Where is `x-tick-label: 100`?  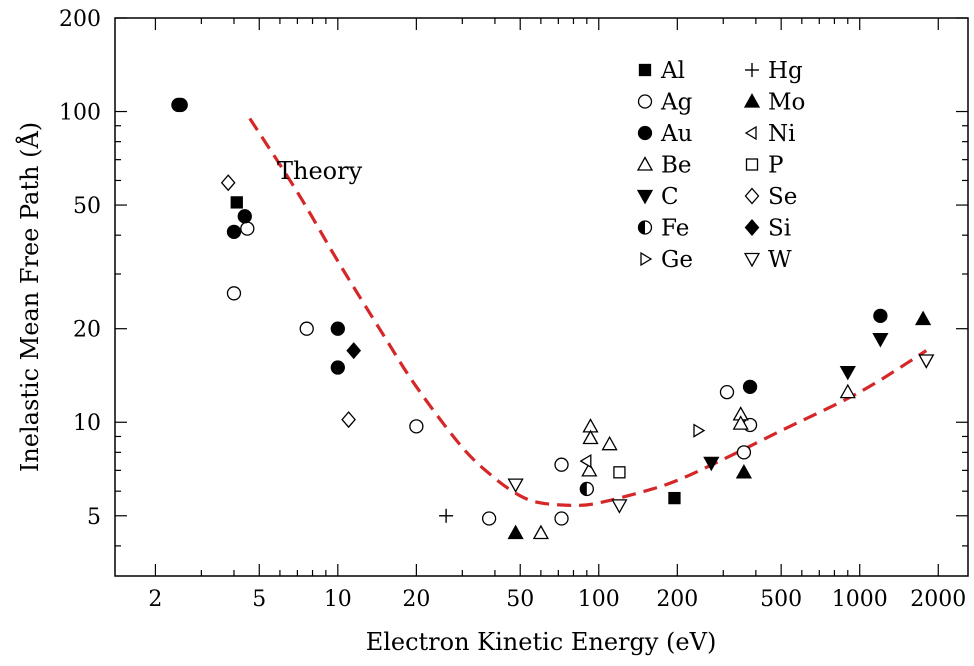
x-tick-label: 100 is located at coordinates (599, 599).